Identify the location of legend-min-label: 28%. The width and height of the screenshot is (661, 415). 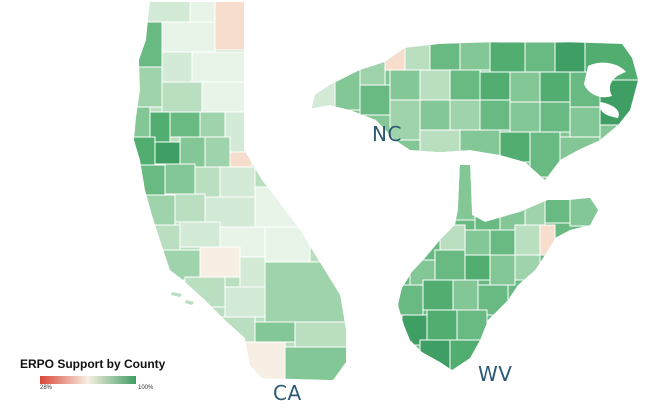
(46, 388).